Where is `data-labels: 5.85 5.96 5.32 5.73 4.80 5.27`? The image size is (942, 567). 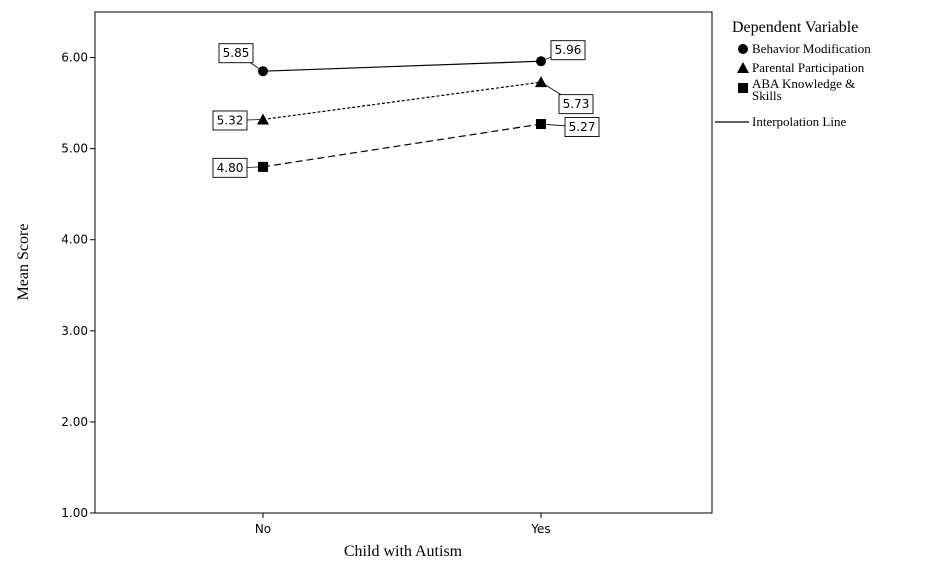
data-labels: 5.85 5.96 5.32 5.73 4.80 5.27 is located at coordinates (406, 109).